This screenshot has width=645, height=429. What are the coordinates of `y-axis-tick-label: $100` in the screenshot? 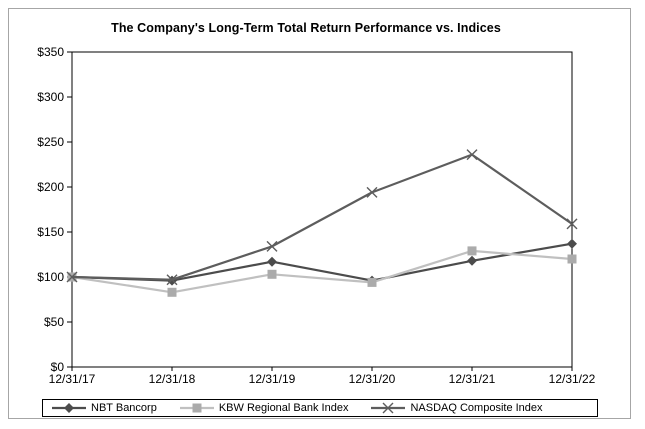 It's located at (50, 277).